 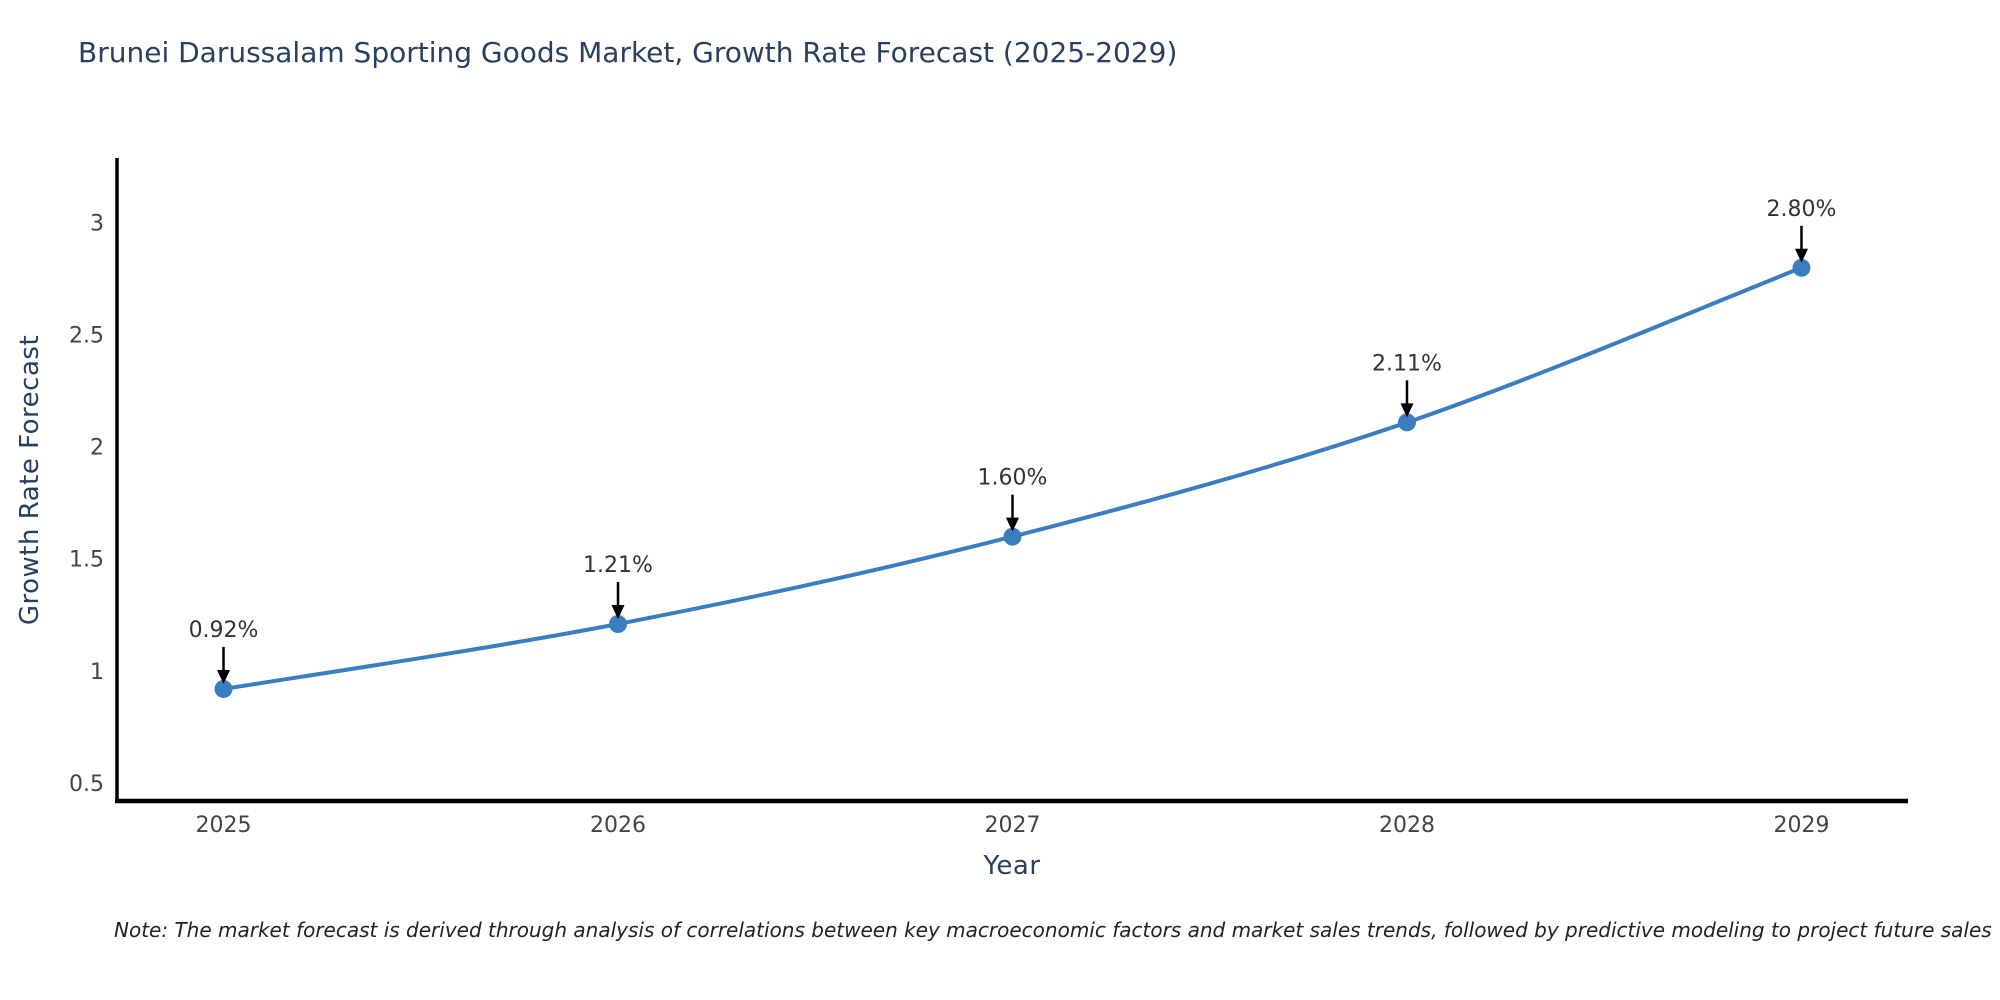 I want to click on x-axis-title: Year, so click(x=1012, y=866).